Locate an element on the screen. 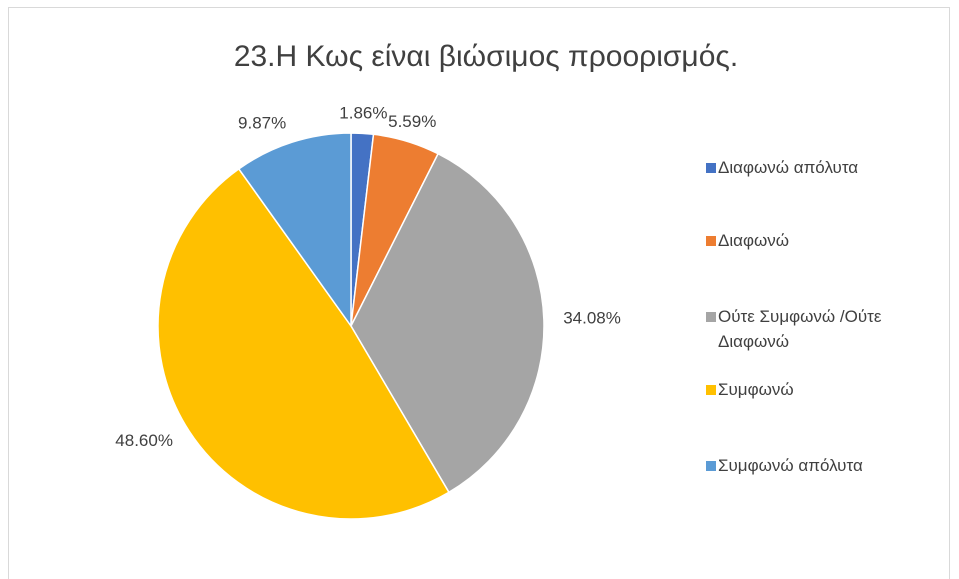 Image resolution: width=959 pixels, height=579 pixels. data-label: 9.87% is located at coordinates (262, 122).